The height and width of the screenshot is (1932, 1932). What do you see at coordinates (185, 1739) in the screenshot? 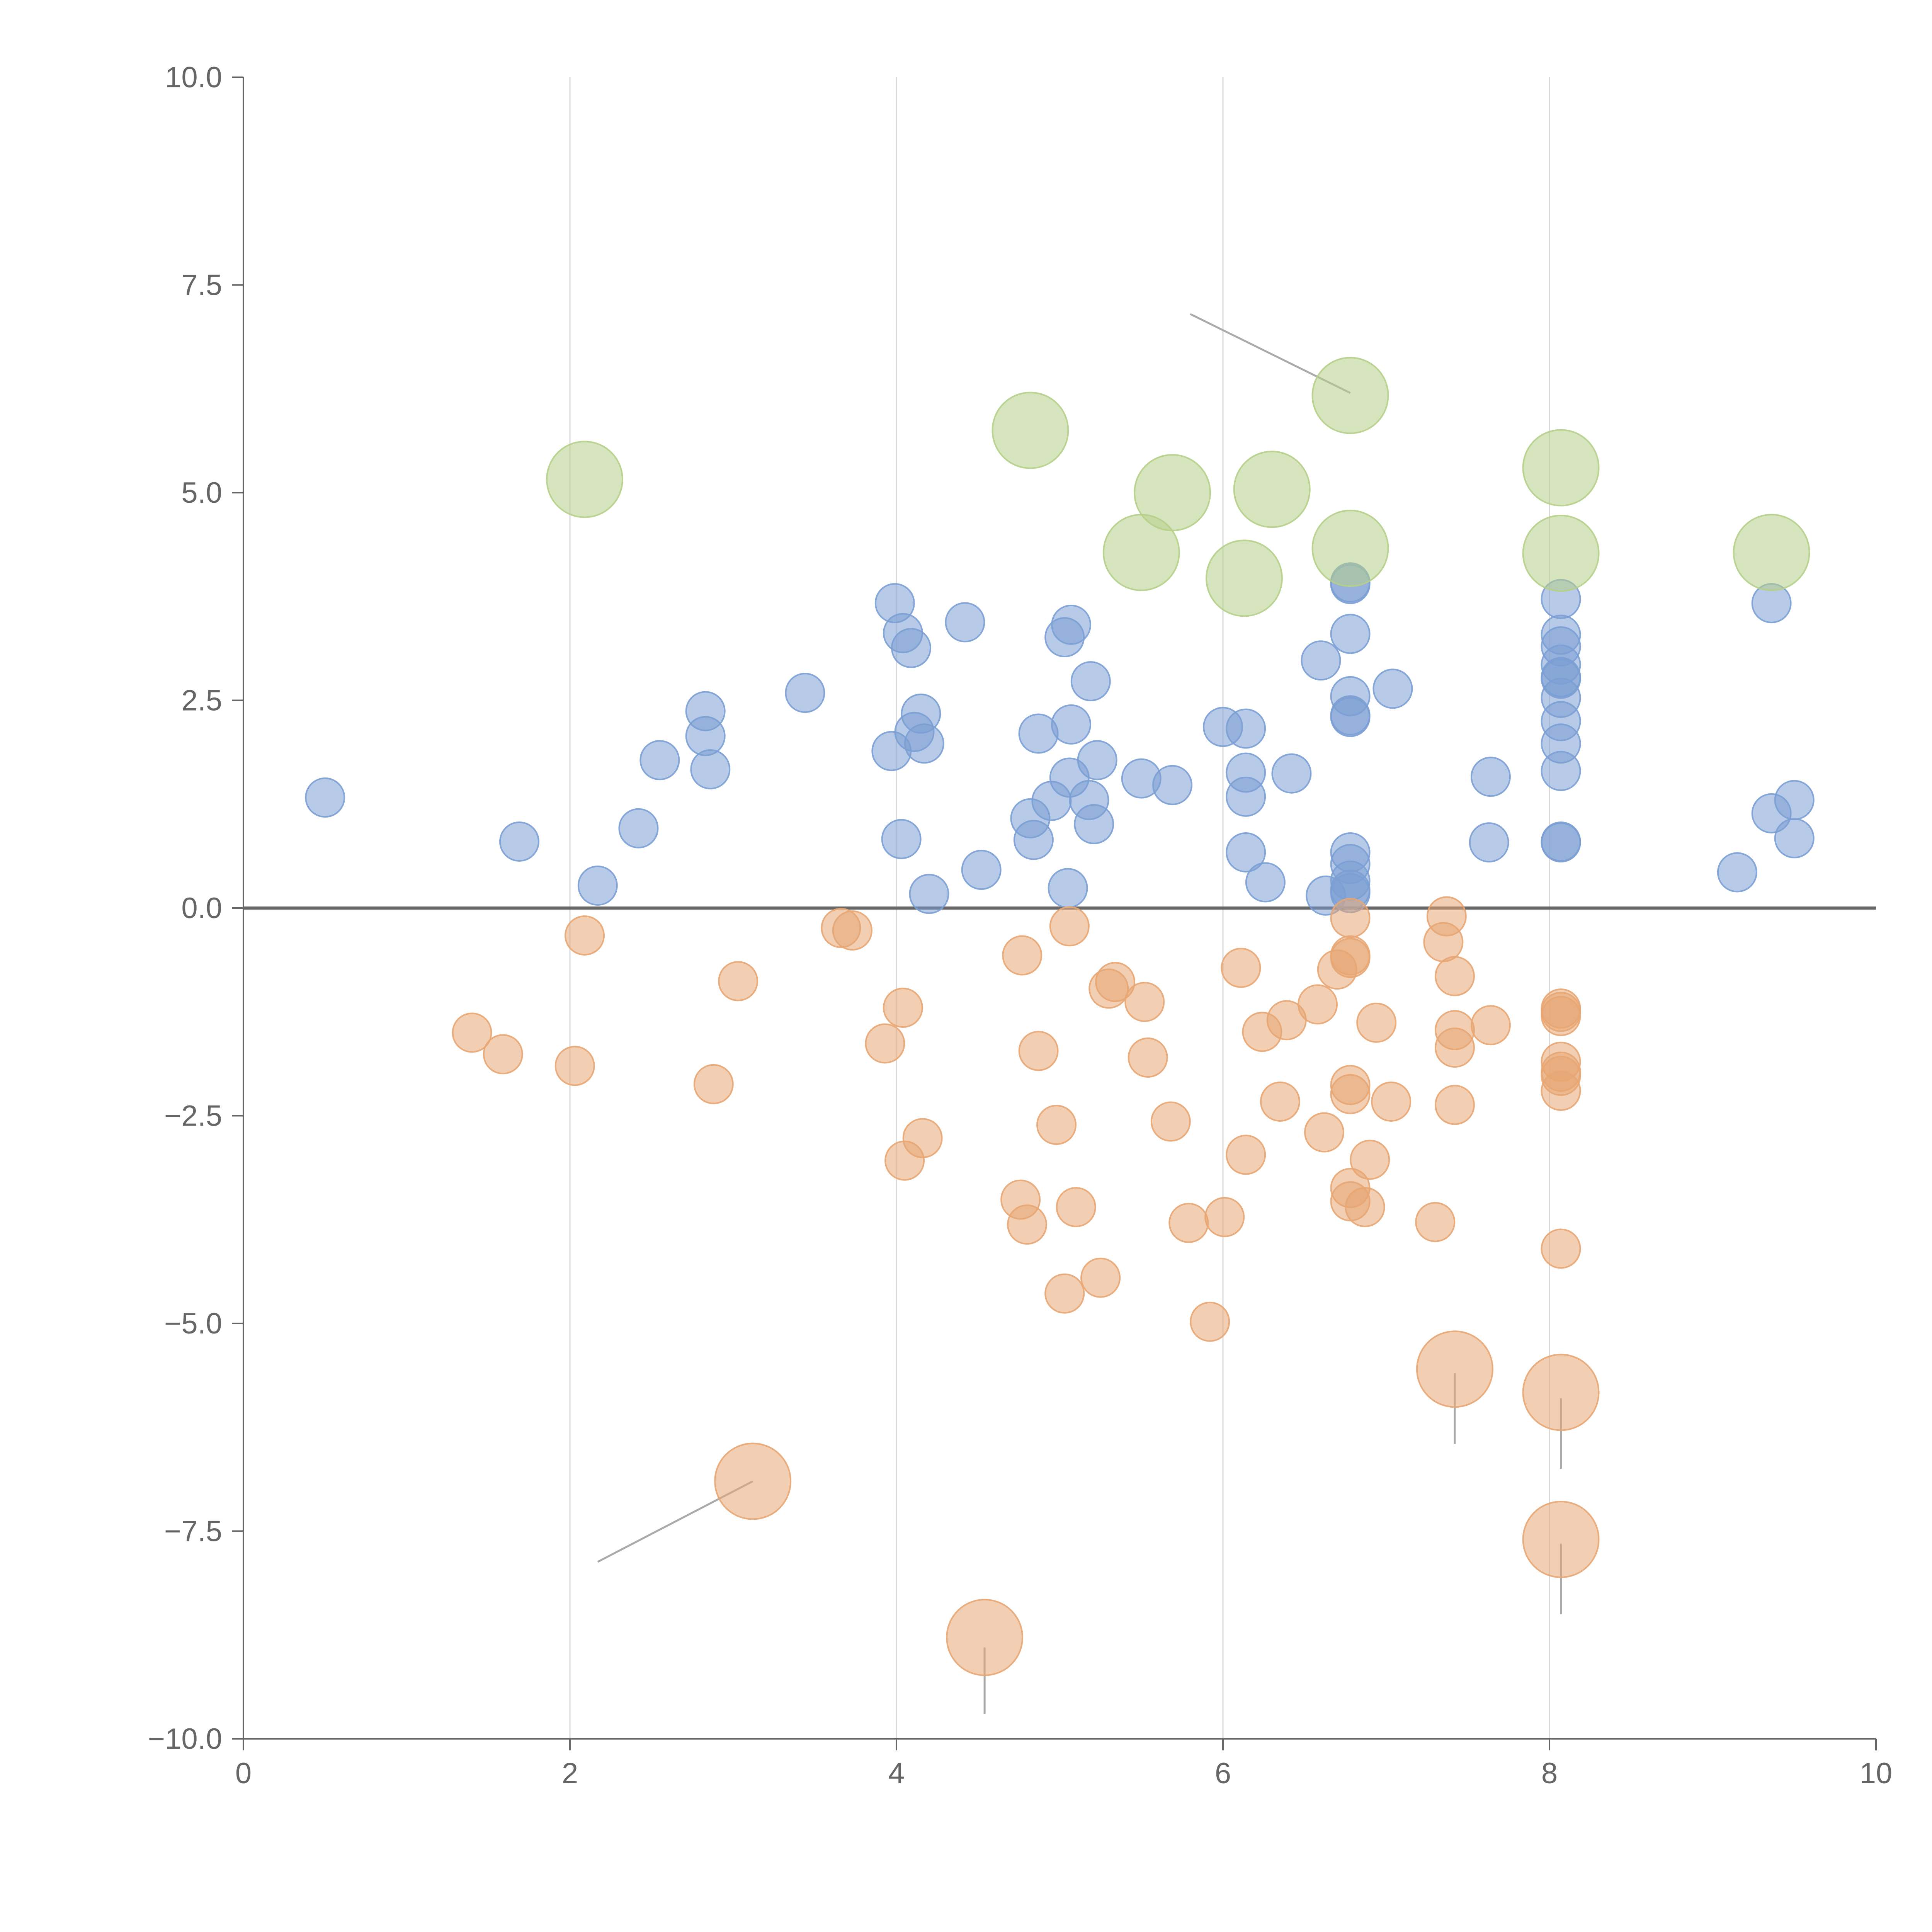
I see `y-tick-label: −10.0` at bounding box center [185, 1739].